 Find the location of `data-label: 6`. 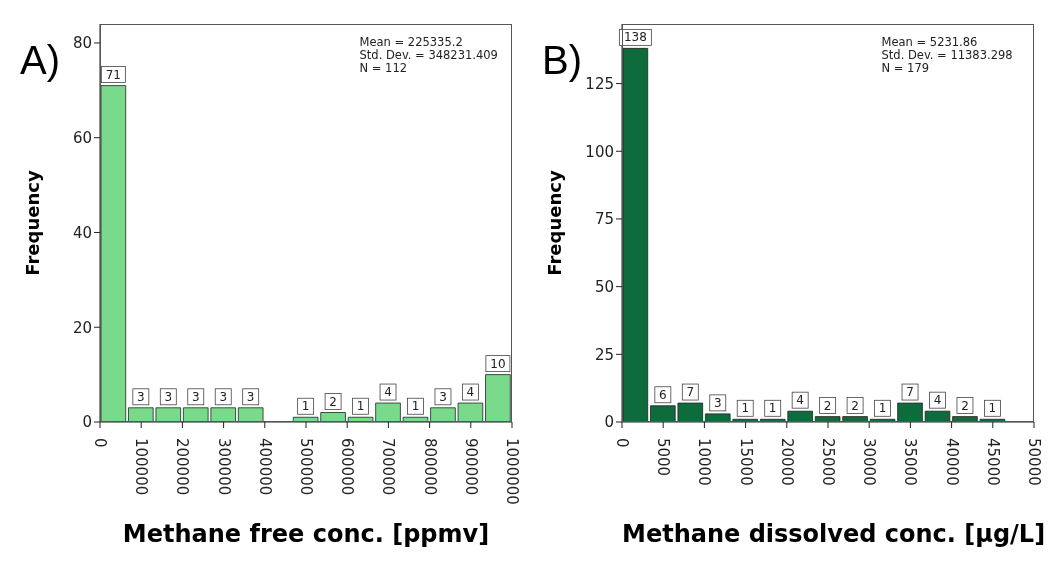

data-label: 6 is located at coordinates (663, 394).